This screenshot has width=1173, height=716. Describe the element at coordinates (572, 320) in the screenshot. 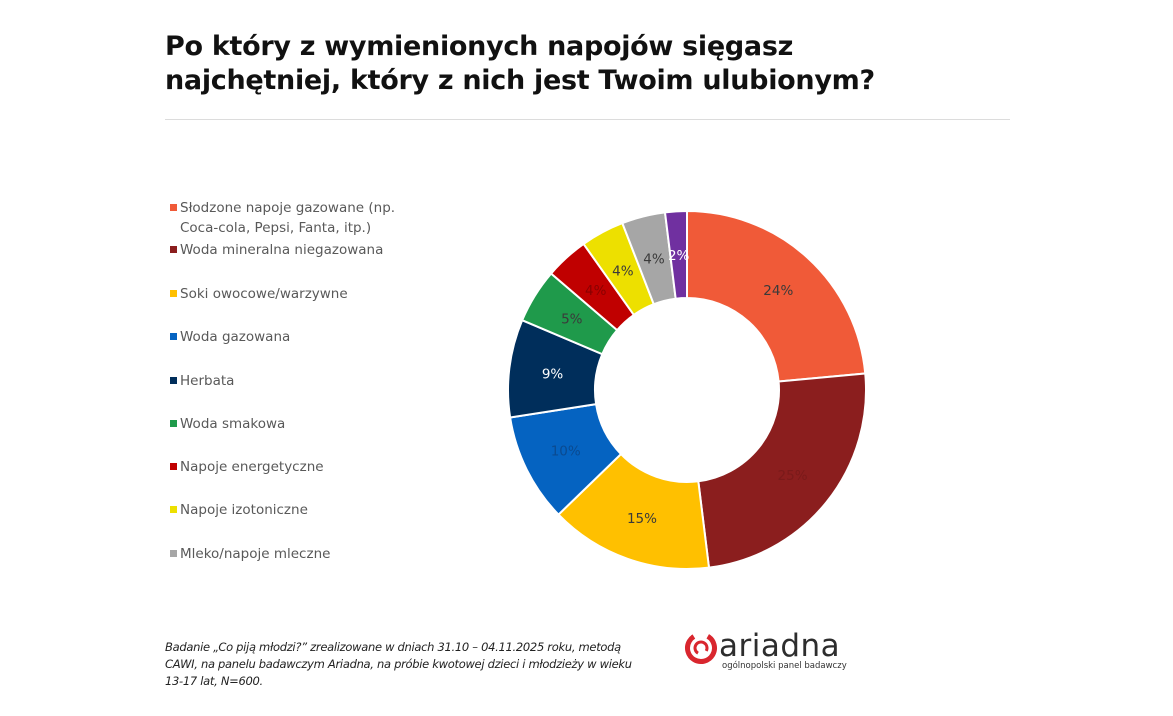

I see `donut-data-label-6: 5%` at that location.